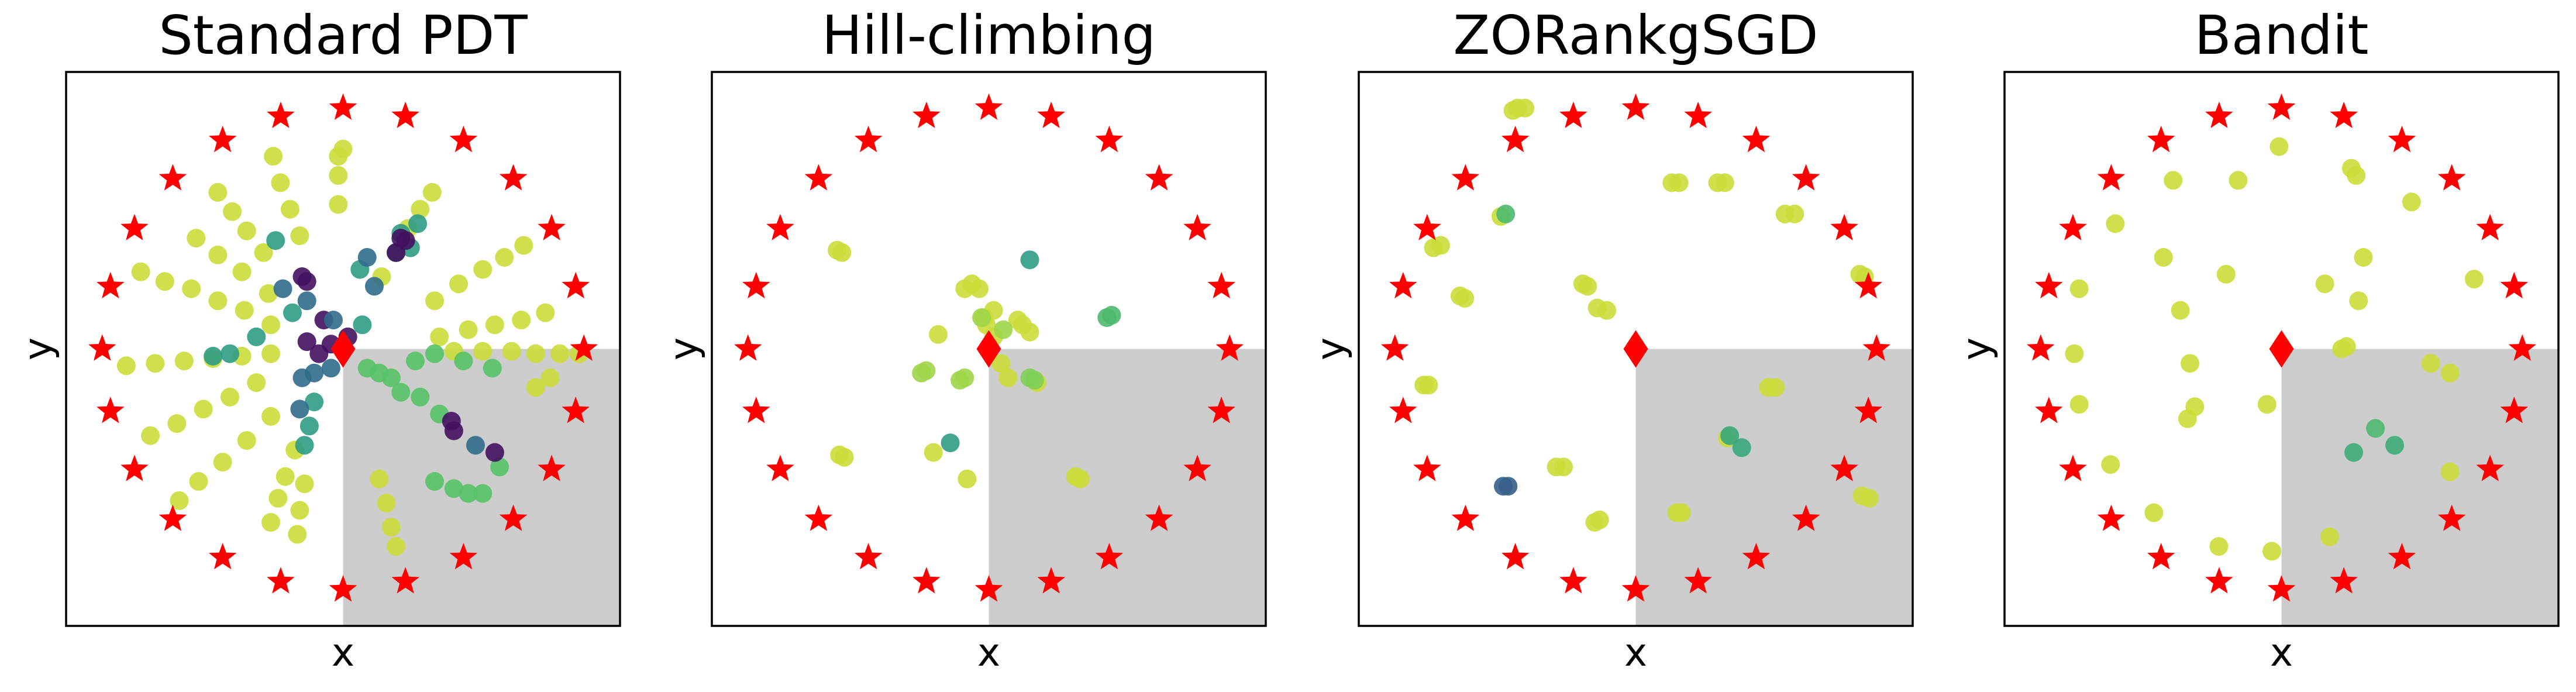  What do you see at coordinates (1635, 349) in the screenshot?
I see `start-point` at bounding box center [1635, 349].